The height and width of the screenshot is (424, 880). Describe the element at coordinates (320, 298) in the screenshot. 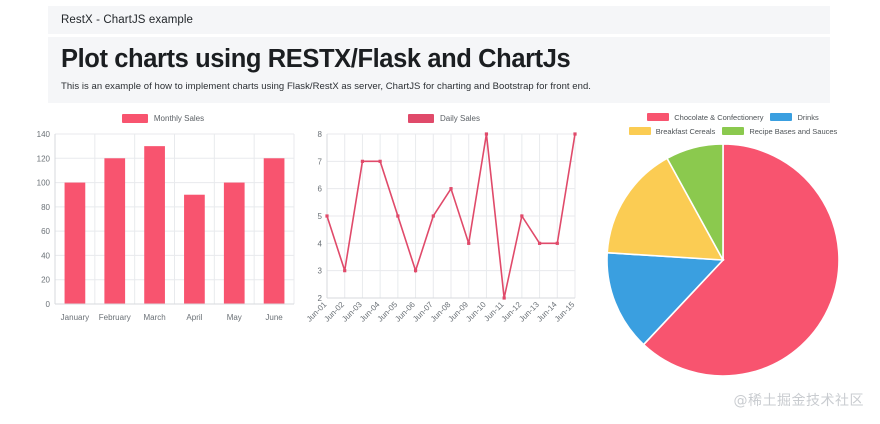

I see `y-axis-tick-label: 2` at that location.